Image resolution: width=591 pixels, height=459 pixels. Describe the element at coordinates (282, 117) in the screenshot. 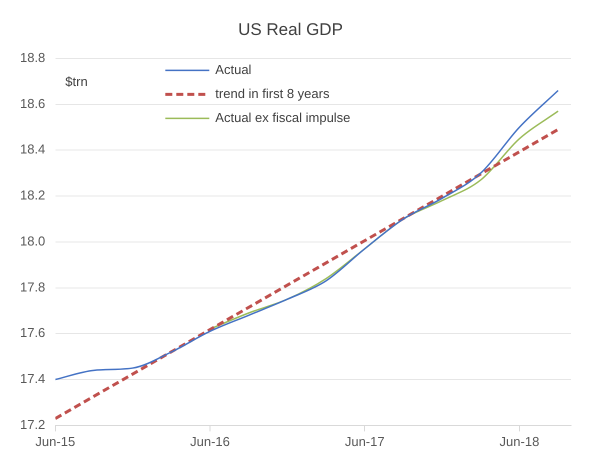

I see `legend-label: Actual ex fiscal impulse` at that location.